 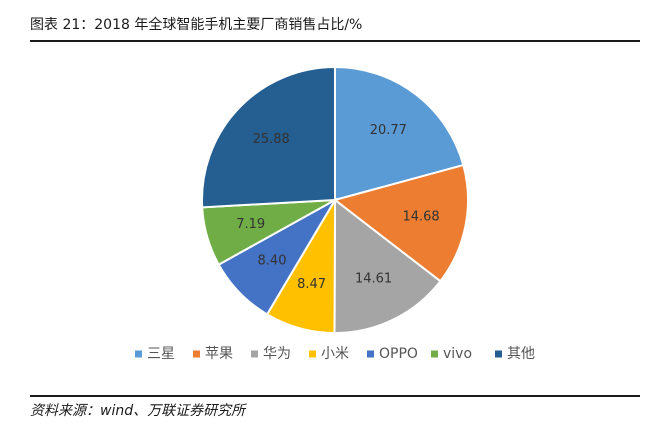 I want to click on legend-label-2: 华为, so click(x=277, y=354).